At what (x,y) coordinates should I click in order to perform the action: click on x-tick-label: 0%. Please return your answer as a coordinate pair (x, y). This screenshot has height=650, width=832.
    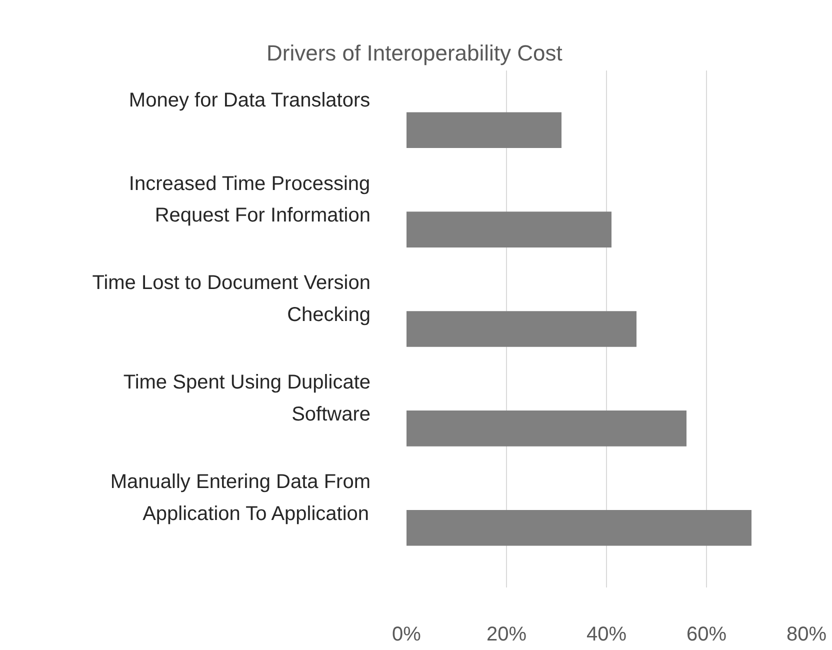
    Looking at the image, I should click on (407, 635).